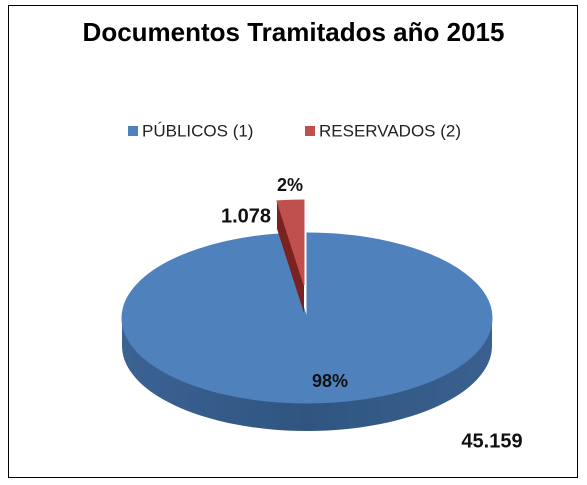 The width and height of the screenshot is (587, 485). I want to click on value-label: 45.159, so click(491, 441).